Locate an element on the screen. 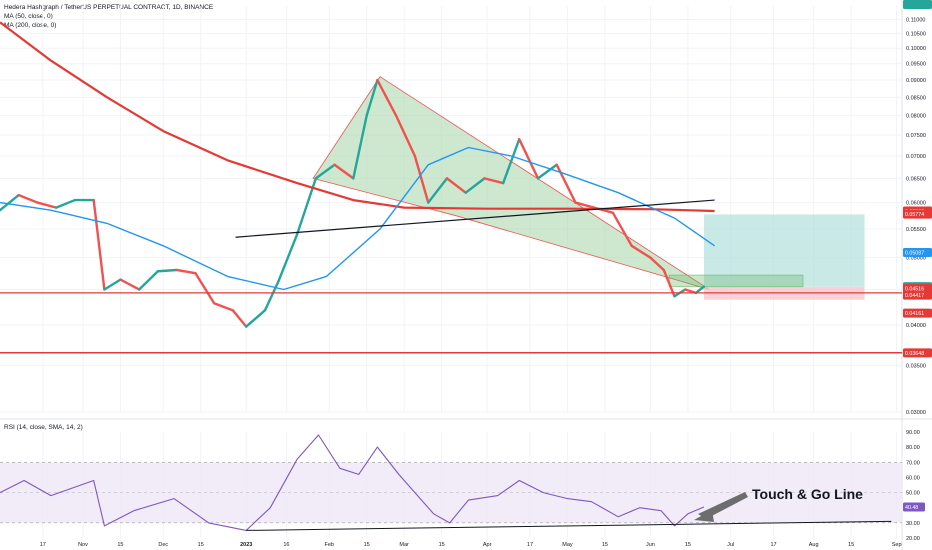  x-tick-label: 16 is located at coordinates (286, 545).